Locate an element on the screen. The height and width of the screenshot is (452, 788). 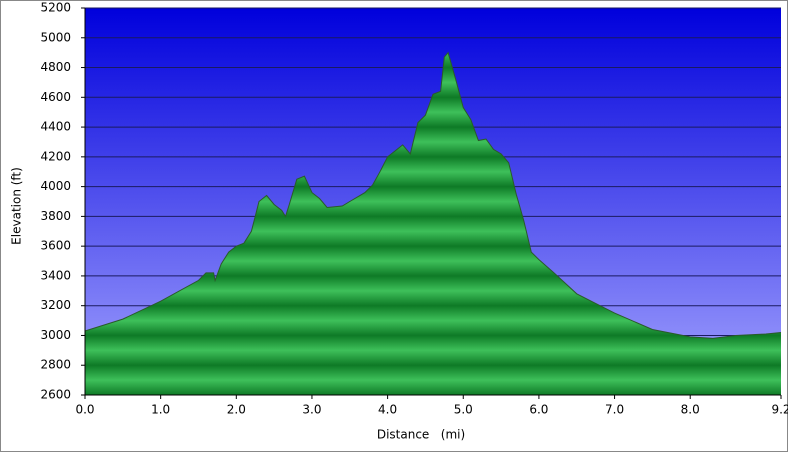
y-tick-label: 4600 is located at coordinates (55, 97).